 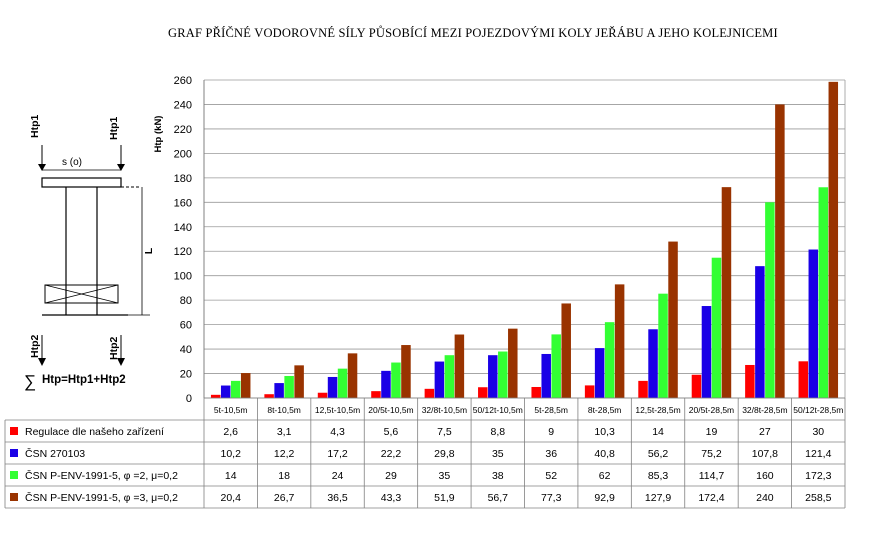 I want to click on data-label: 121,4, so click(x=818, y=454).